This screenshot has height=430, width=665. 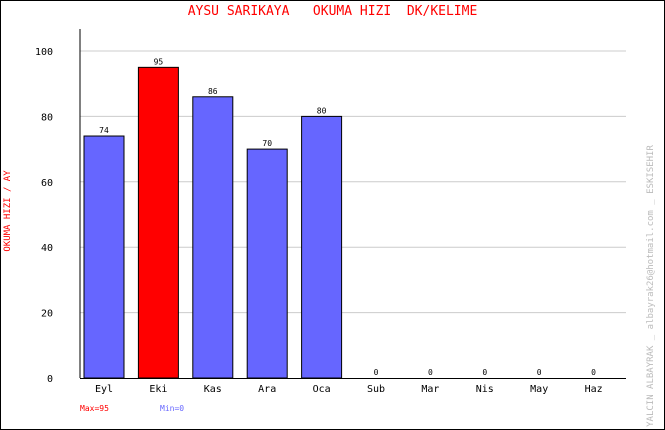 What do you see at coordinates (430, 389) in the screenshot?
I see `x-tick-label: Mar` at bounding box center [430, 389].